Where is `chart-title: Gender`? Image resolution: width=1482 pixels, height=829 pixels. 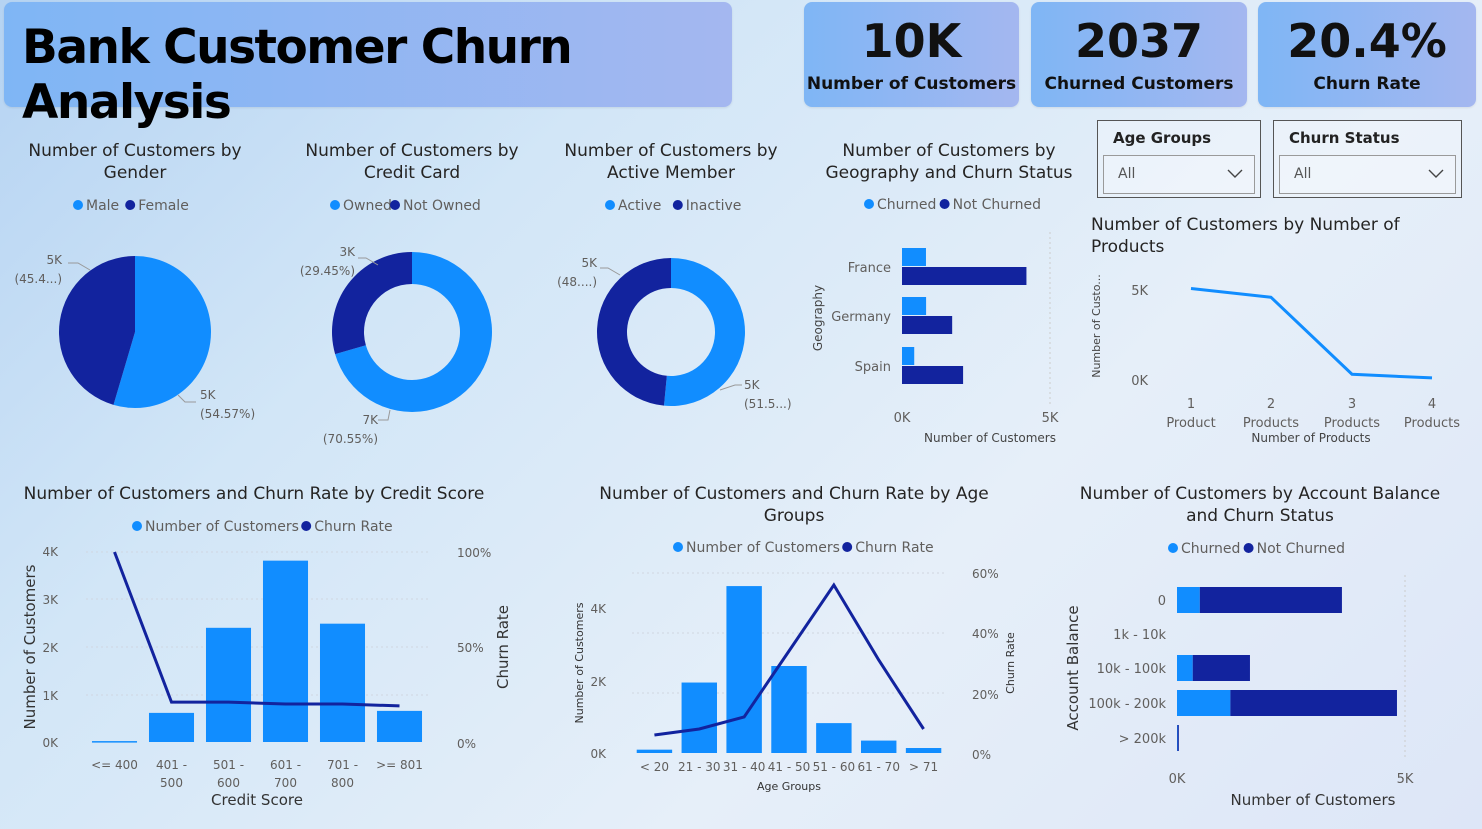
chart-title: Gender is located at coordinates (135, 173).